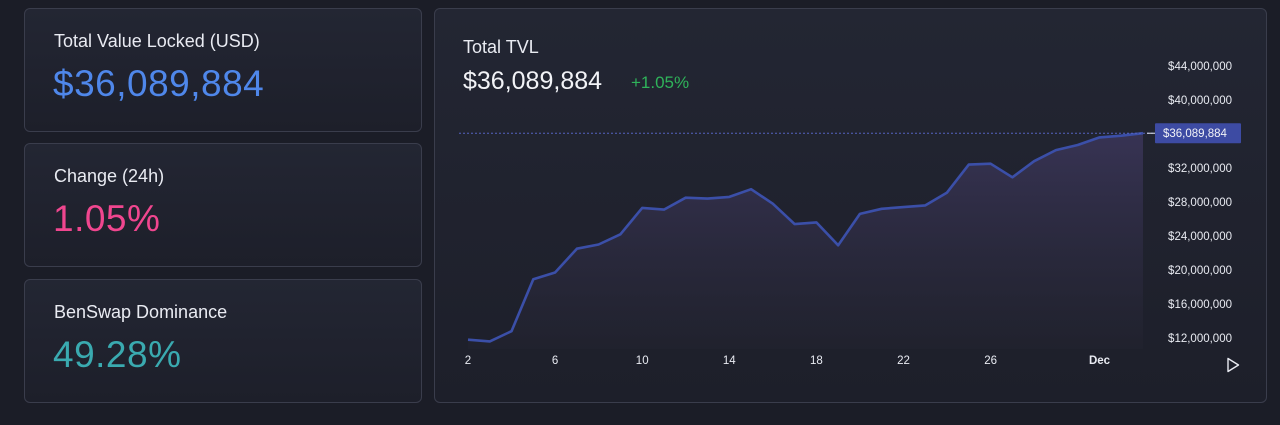 The height and width of the screenshot is (425, 1280). Describe the element at coordinates (223, 341) in the screenshot. I see `dominance-stat-card: BenSwap Dominance 49.28%` at that location.